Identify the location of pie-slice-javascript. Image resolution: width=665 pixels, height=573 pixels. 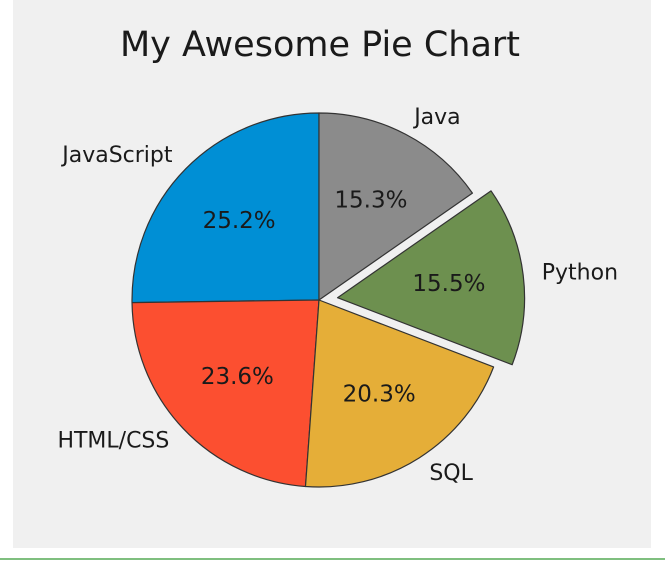
(225, 208).